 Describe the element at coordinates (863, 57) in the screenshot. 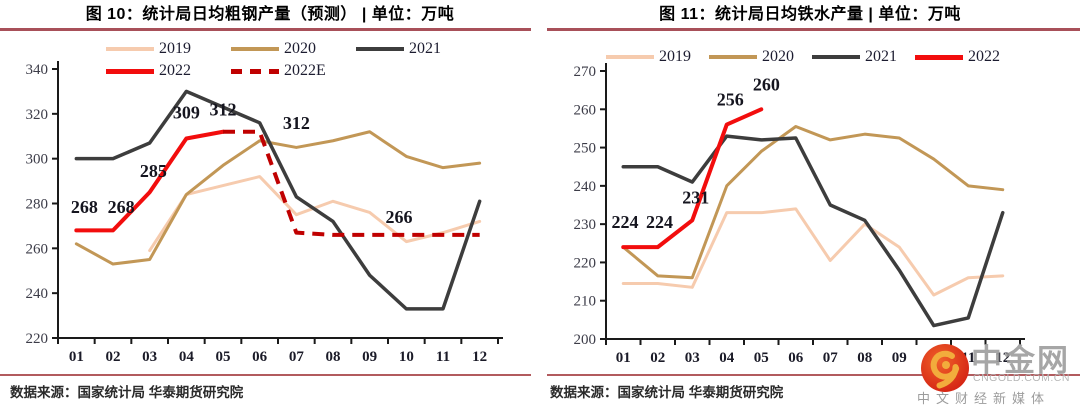

I see `legend-item-2021: 2021` at that location.